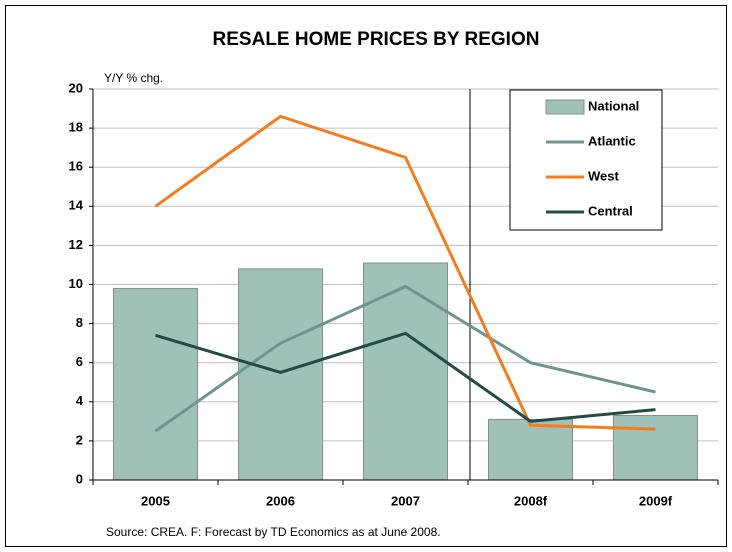  I want to click on legend-label: National, so click(613, 105).